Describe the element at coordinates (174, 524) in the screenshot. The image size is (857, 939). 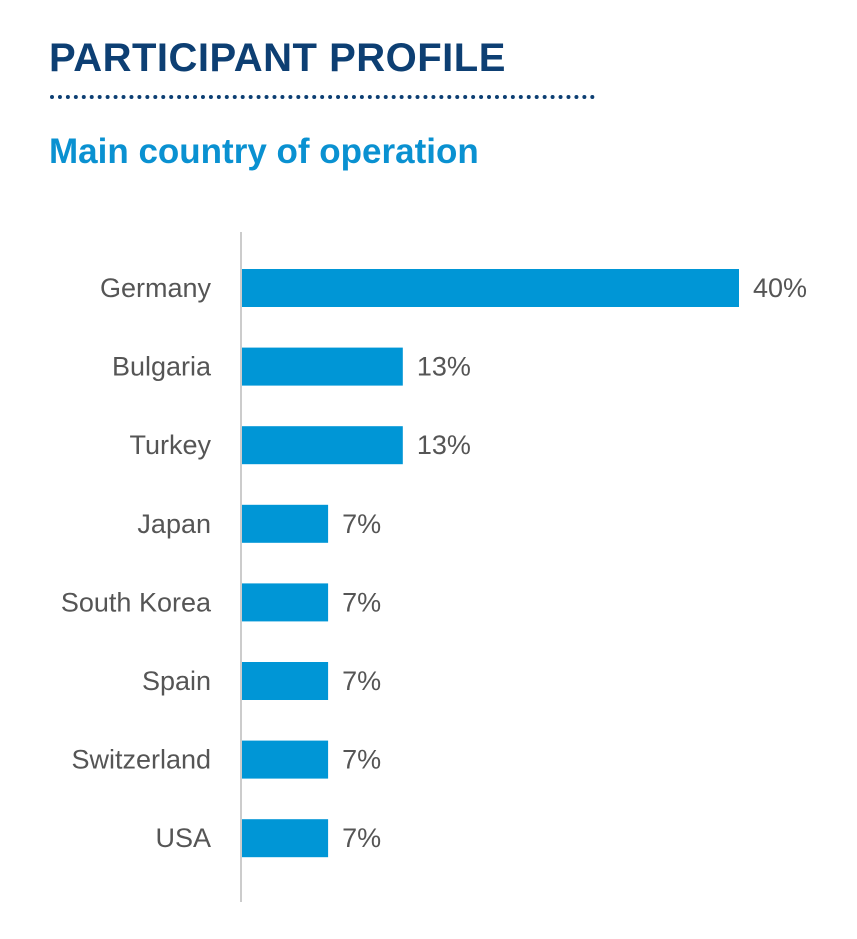
I see `category-label: Japan` at that location.